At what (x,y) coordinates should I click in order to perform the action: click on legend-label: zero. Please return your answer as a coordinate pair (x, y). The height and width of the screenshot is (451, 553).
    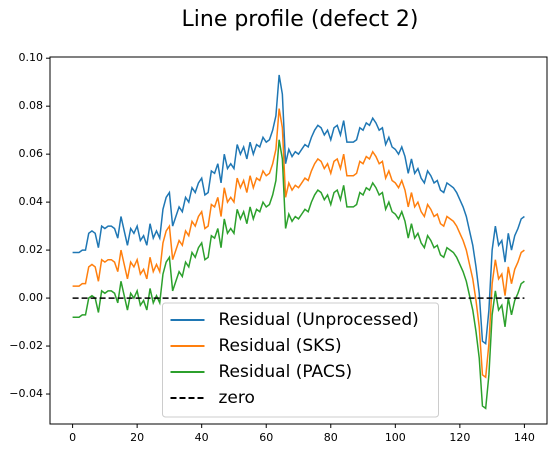
    Looking at the image, I should click on (237, 398).